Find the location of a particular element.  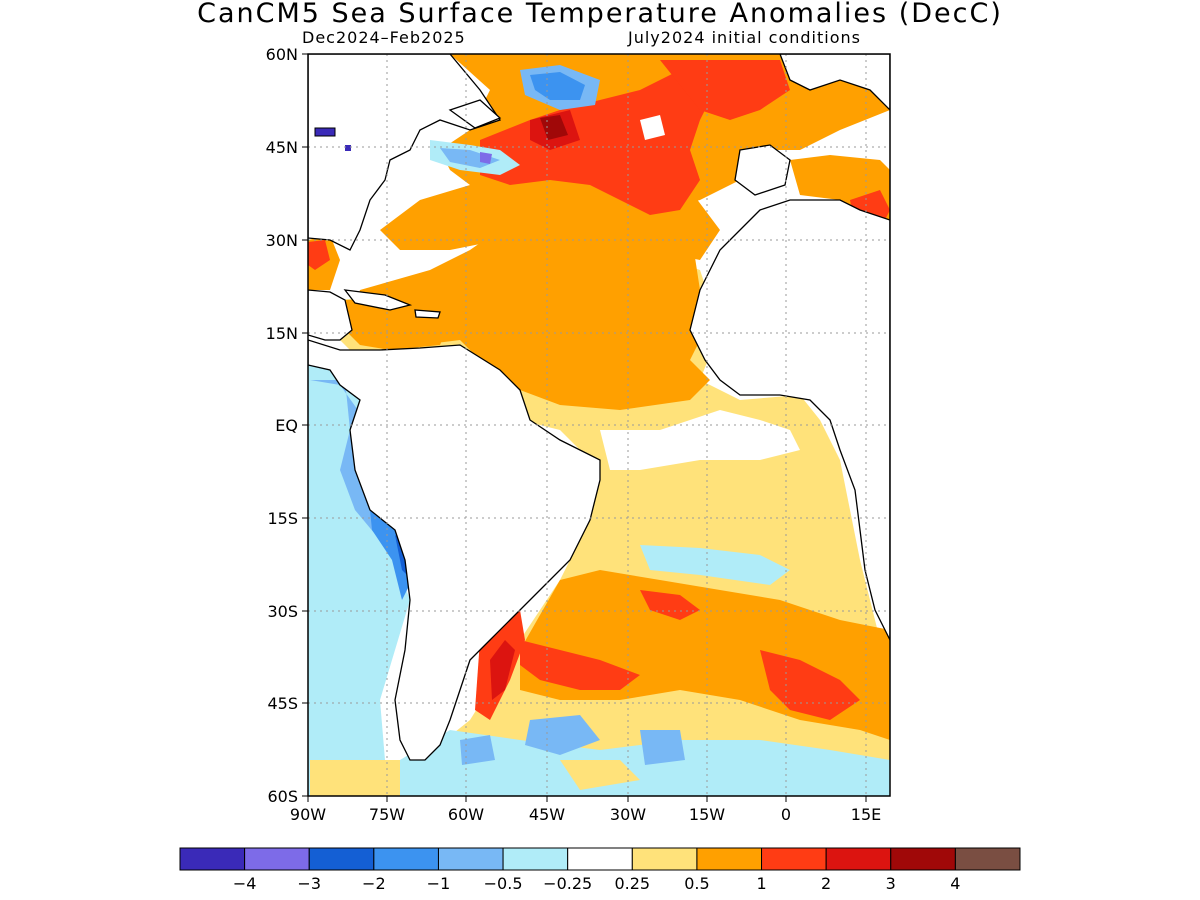

lat-label: 60N is located at coordinates (282, 54).